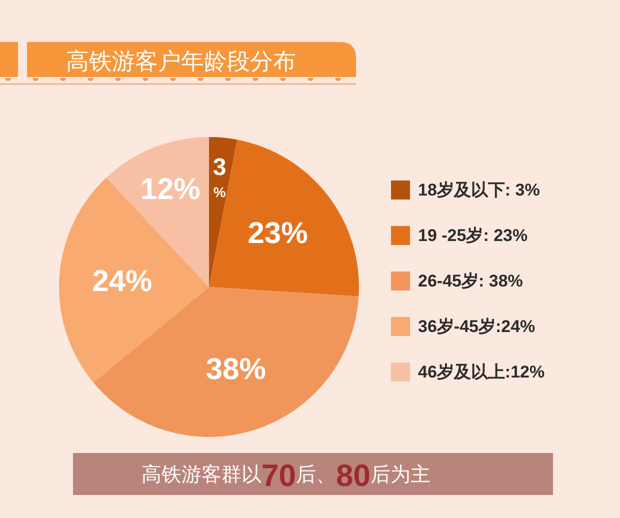 The height and width of the screenshot is (518, 620). What do you see at coordinates (470, 281) in the screenshot?
I see `legend-label: 26-45岁: 38%` at bounding box center [470, 281].